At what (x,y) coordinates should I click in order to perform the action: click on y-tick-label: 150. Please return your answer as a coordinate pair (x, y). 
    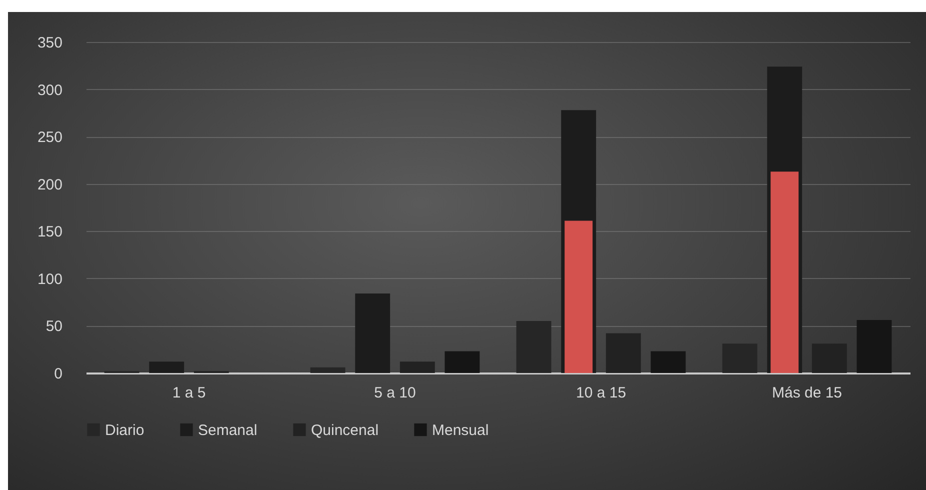
    Looking at the image, I should click on (49, 232).